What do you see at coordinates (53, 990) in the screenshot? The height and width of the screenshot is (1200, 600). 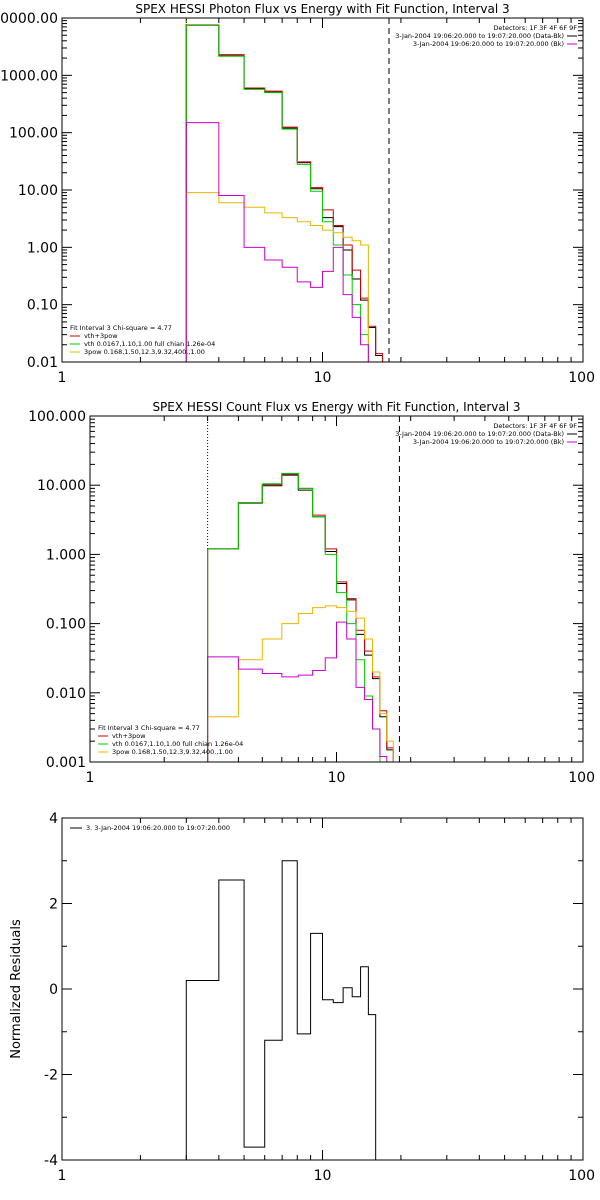 I see `y-tick-label: 0` at bounding box center [53, 990].